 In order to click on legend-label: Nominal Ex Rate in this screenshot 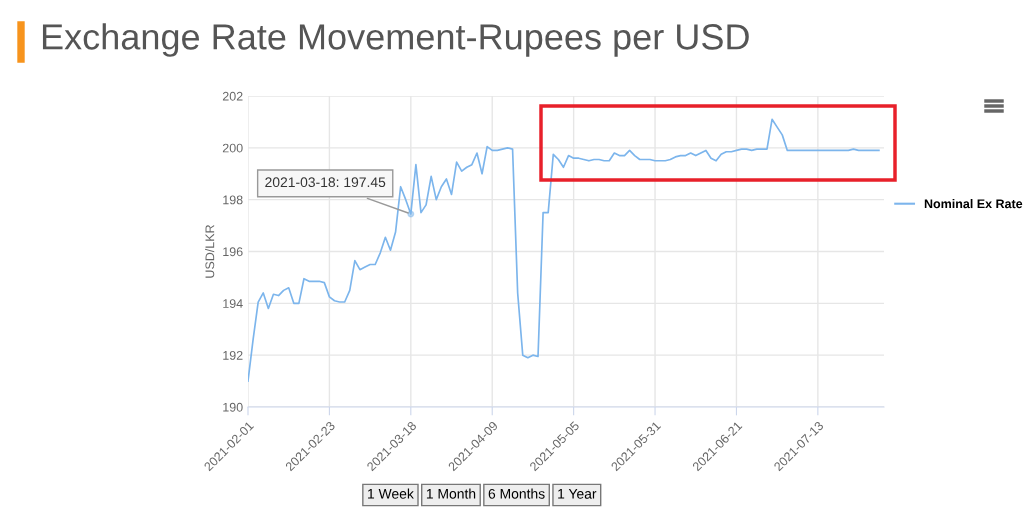, I will do `click(973, 204)`.